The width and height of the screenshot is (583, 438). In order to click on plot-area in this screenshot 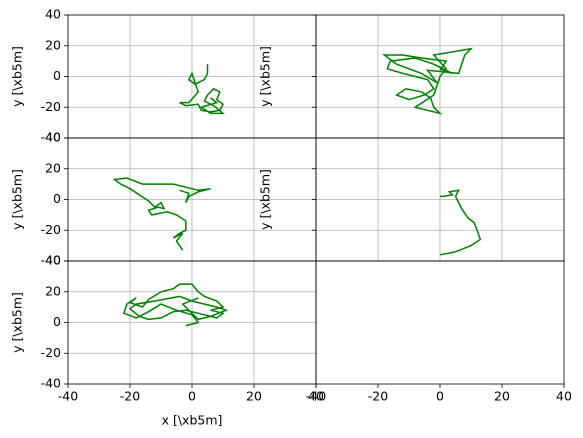, I will do `click(440, 322)`.